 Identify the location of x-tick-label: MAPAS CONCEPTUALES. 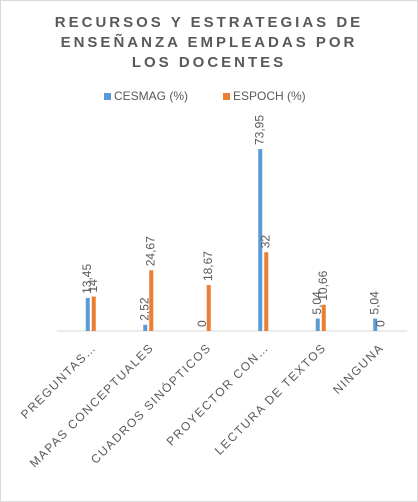
(92, 405).